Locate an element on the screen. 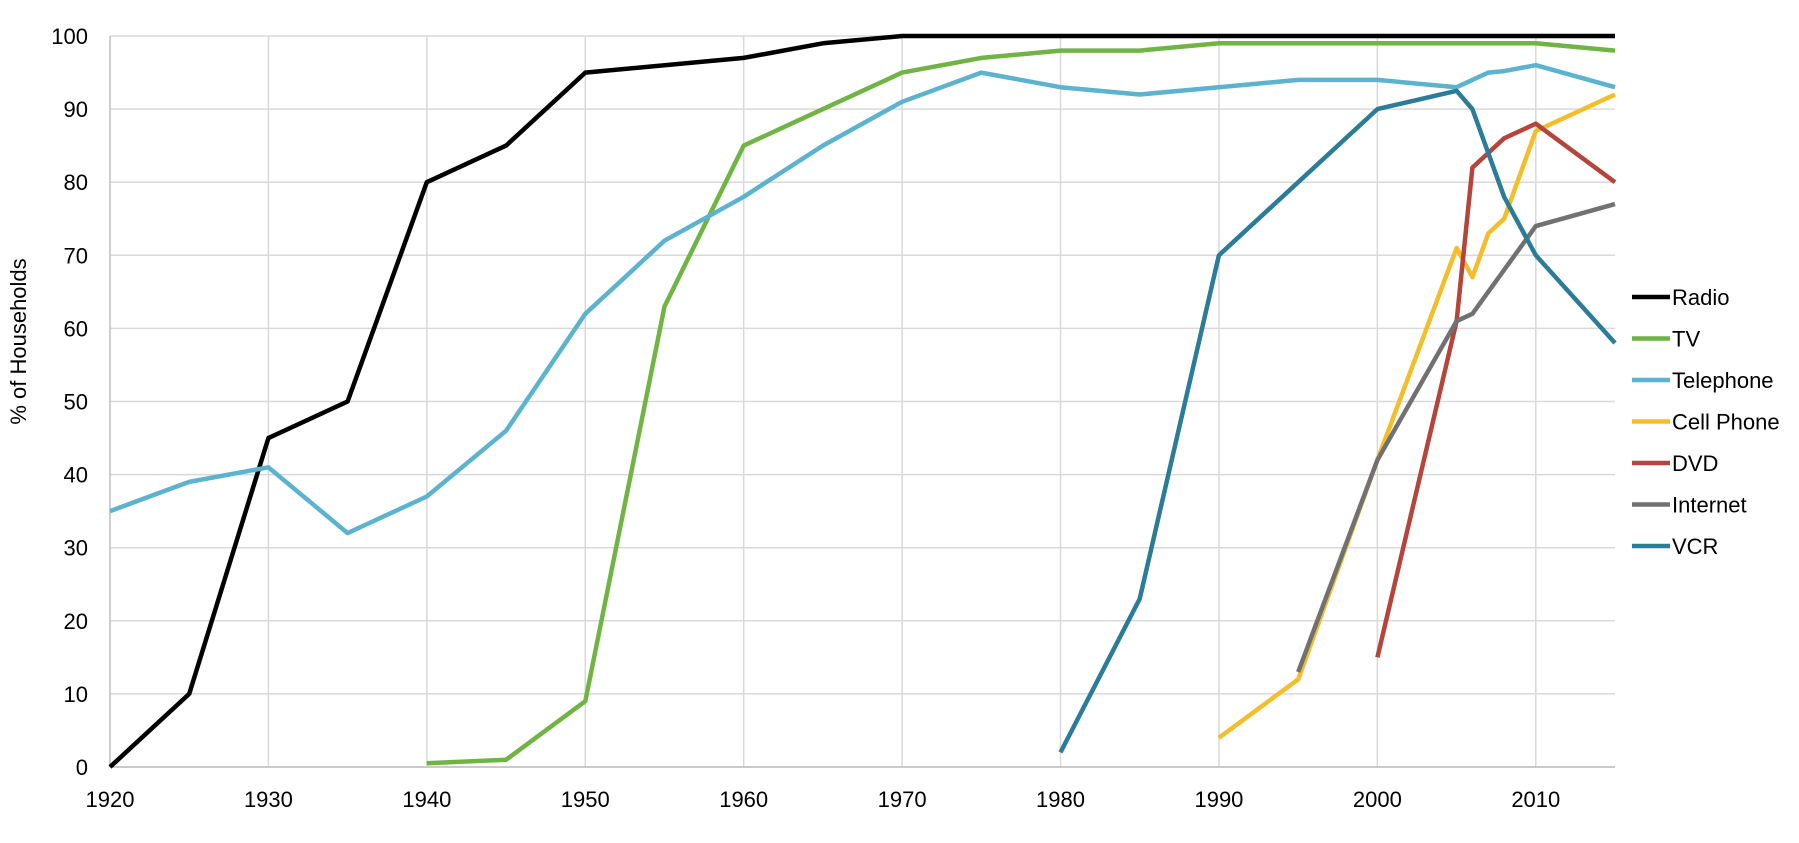 The width and height of the screenshot is (1799, 843). series-line-internet is located at coordinates (1456, 437).